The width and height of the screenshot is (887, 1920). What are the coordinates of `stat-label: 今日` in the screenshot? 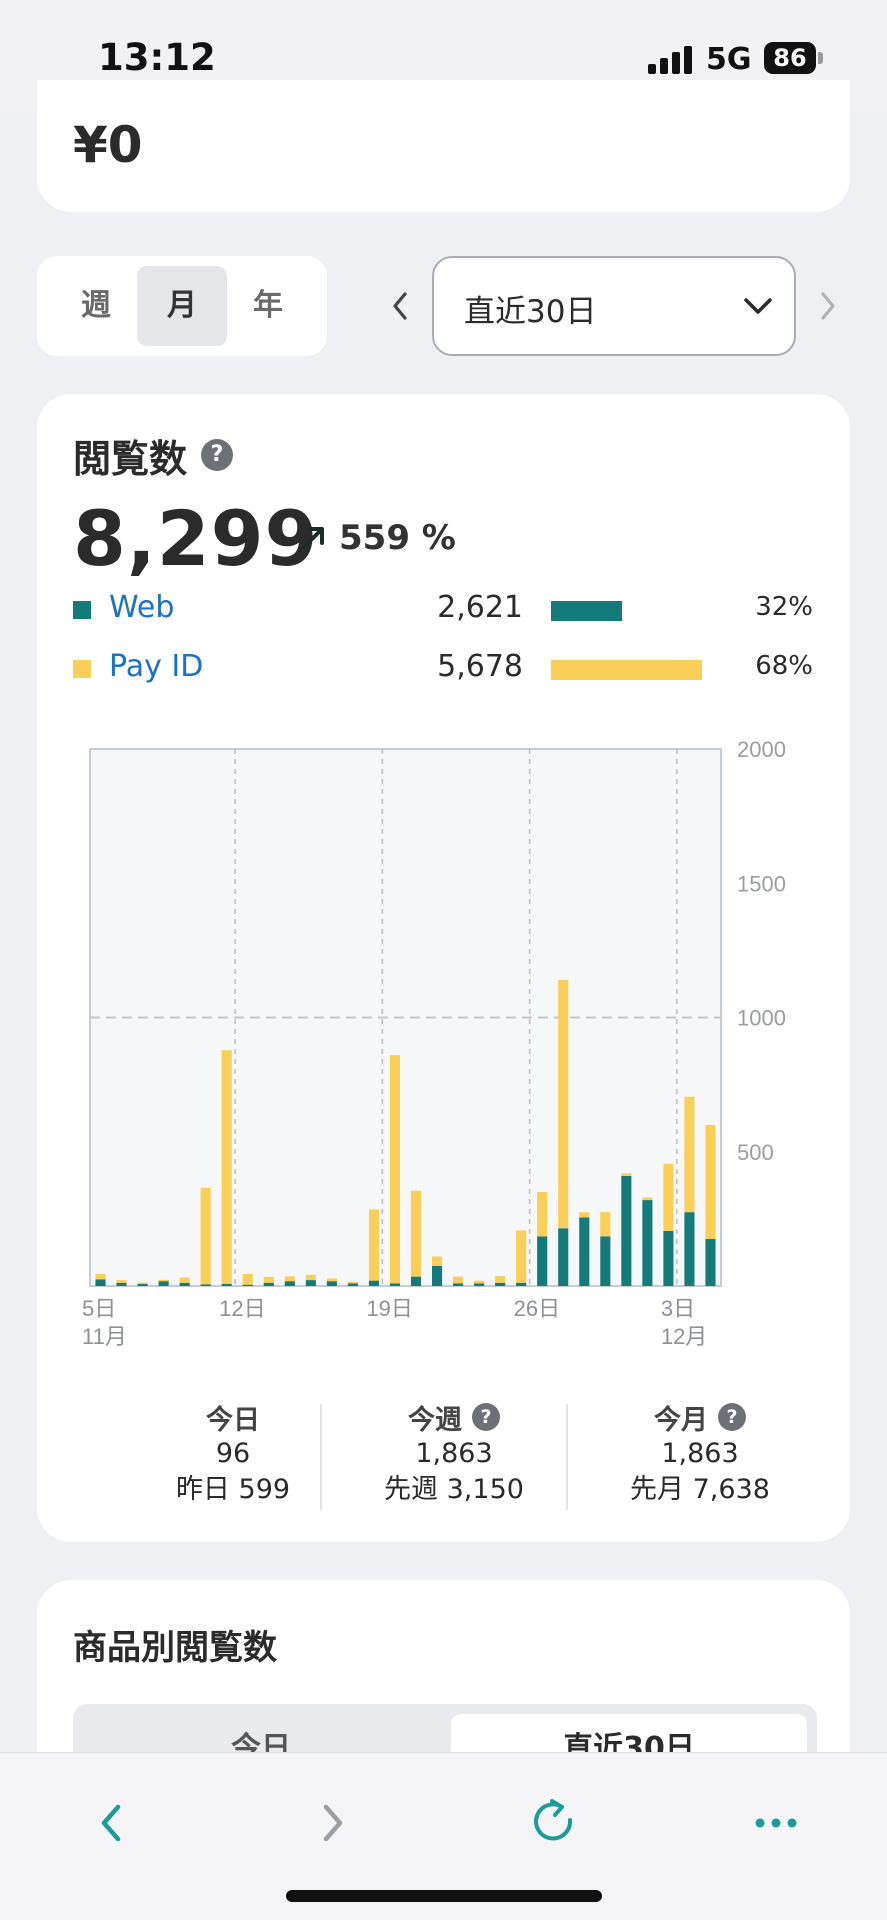 It's located at (233, 1420).